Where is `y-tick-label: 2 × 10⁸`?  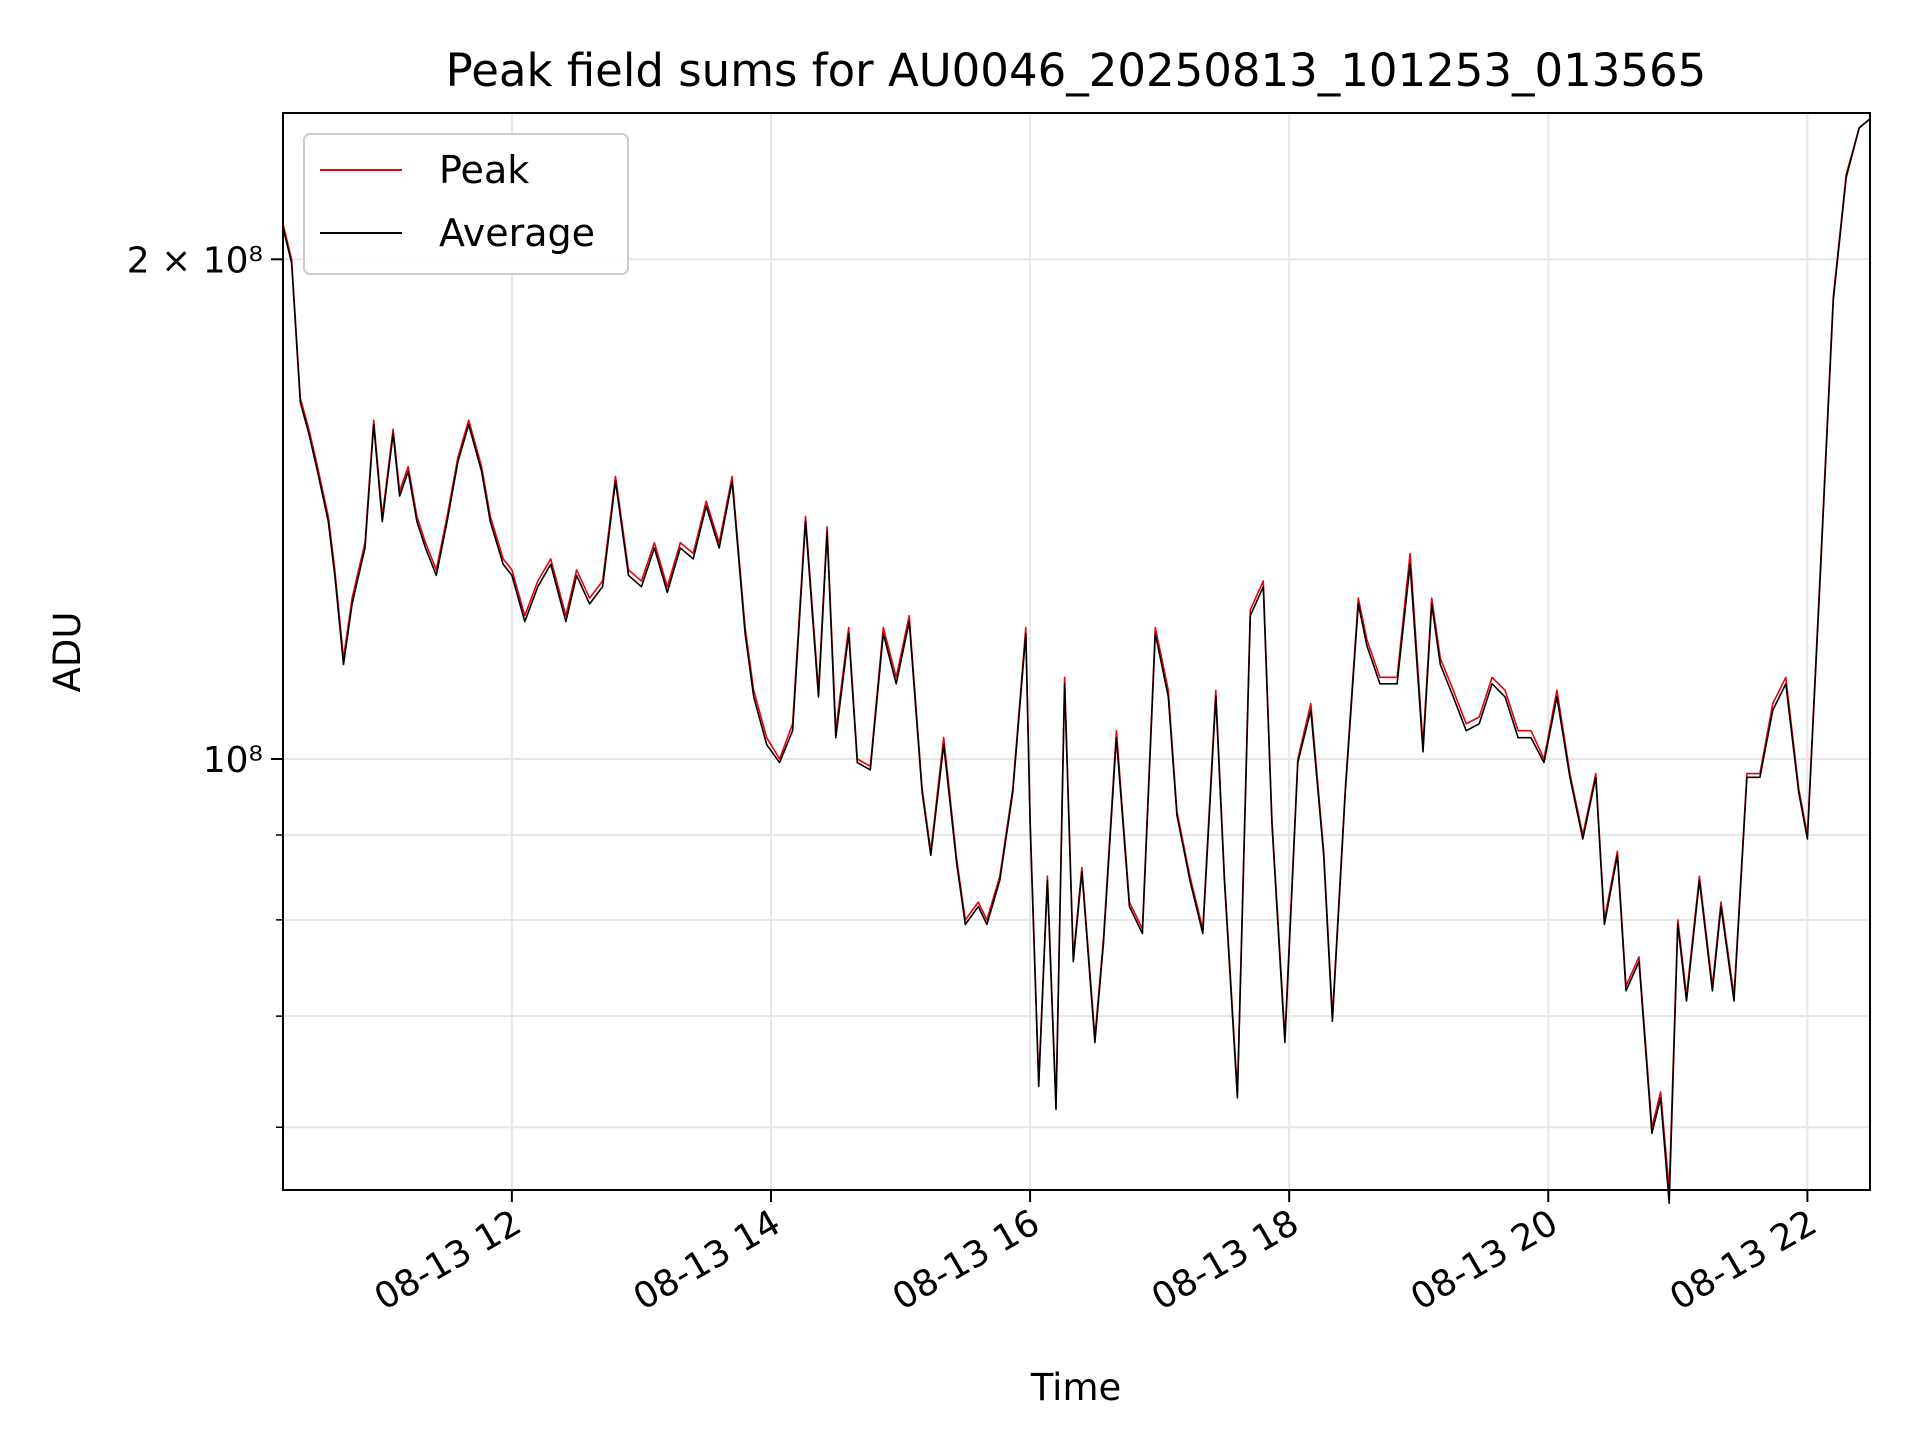 y-tick-label: 2 × 10⁸ is located at coordinates (195, 260).